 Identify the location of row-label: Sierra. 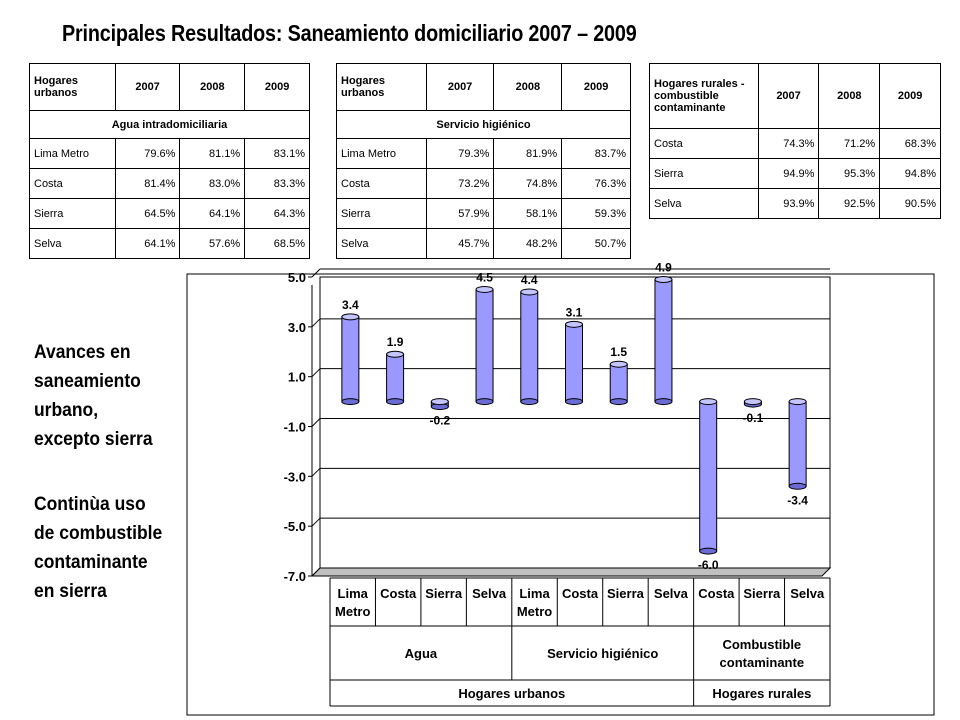
(381, 213).